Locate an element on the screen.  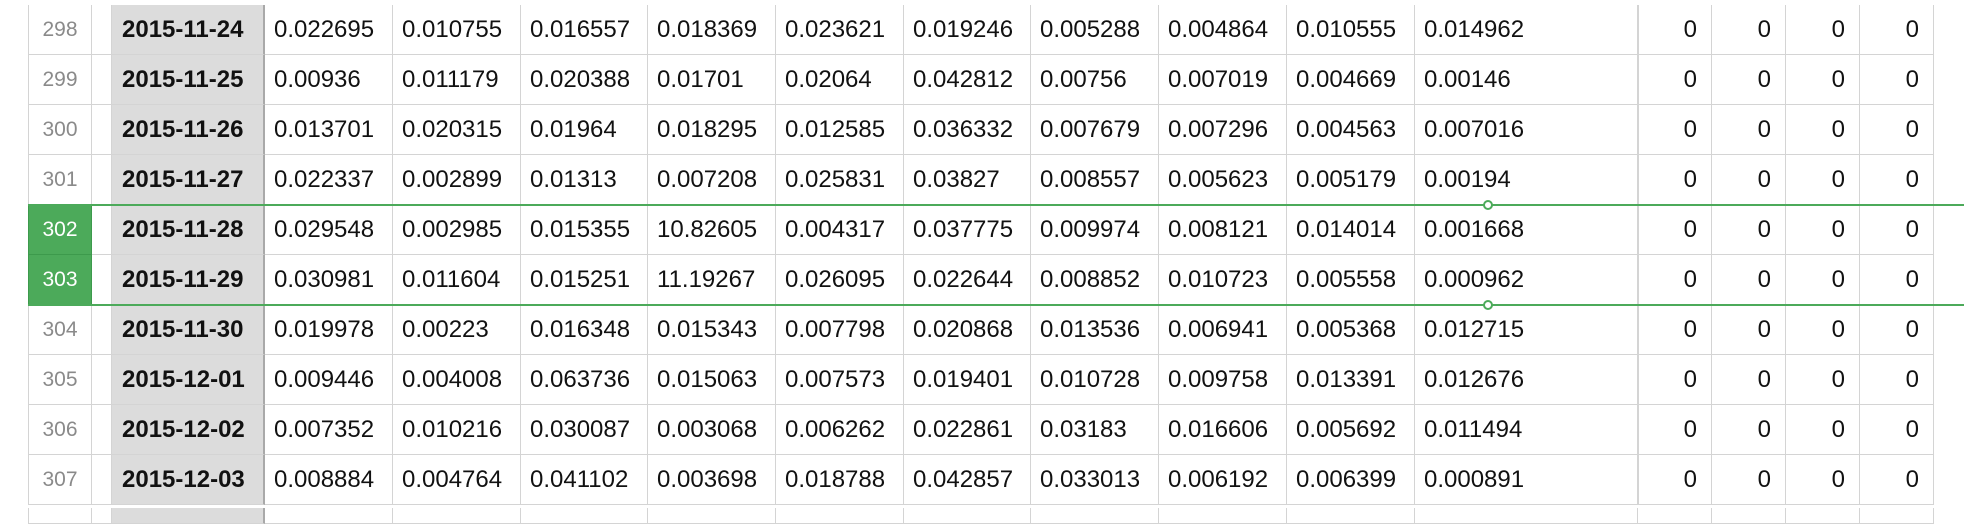
value-cell: 0.030087 is located at coordinates (584, 430).